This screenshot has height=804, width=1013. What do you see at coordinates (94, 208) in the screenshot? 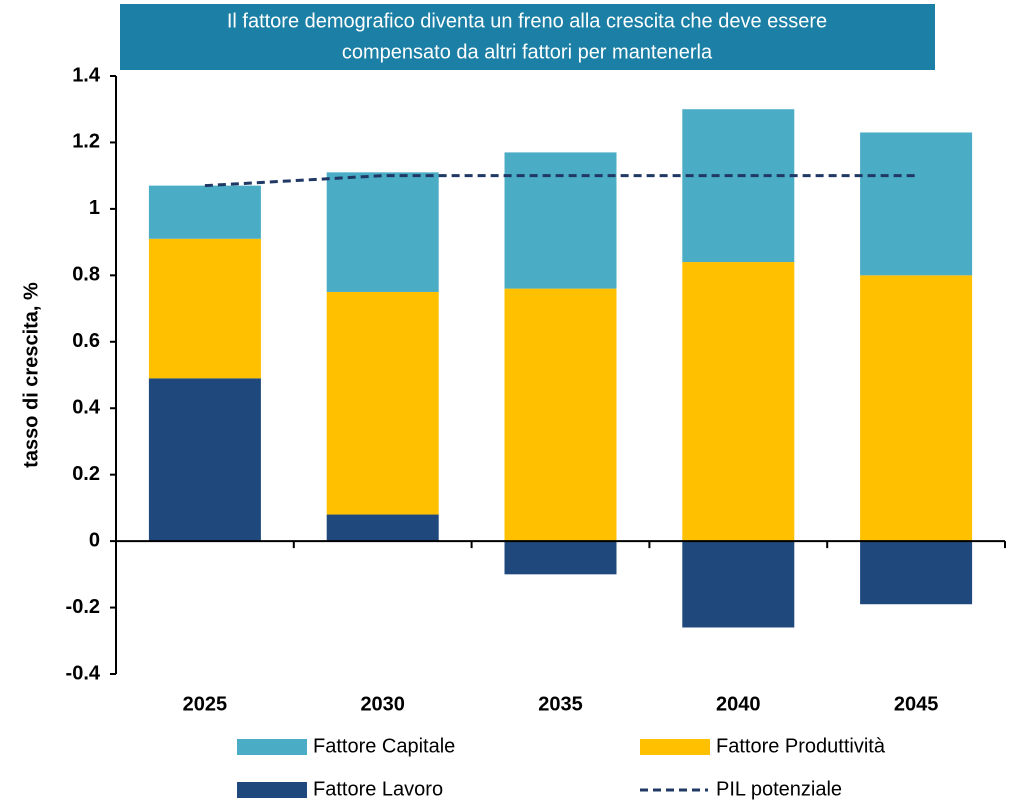
I see `y-tick-label: 1` at bounding box center [94, 208].